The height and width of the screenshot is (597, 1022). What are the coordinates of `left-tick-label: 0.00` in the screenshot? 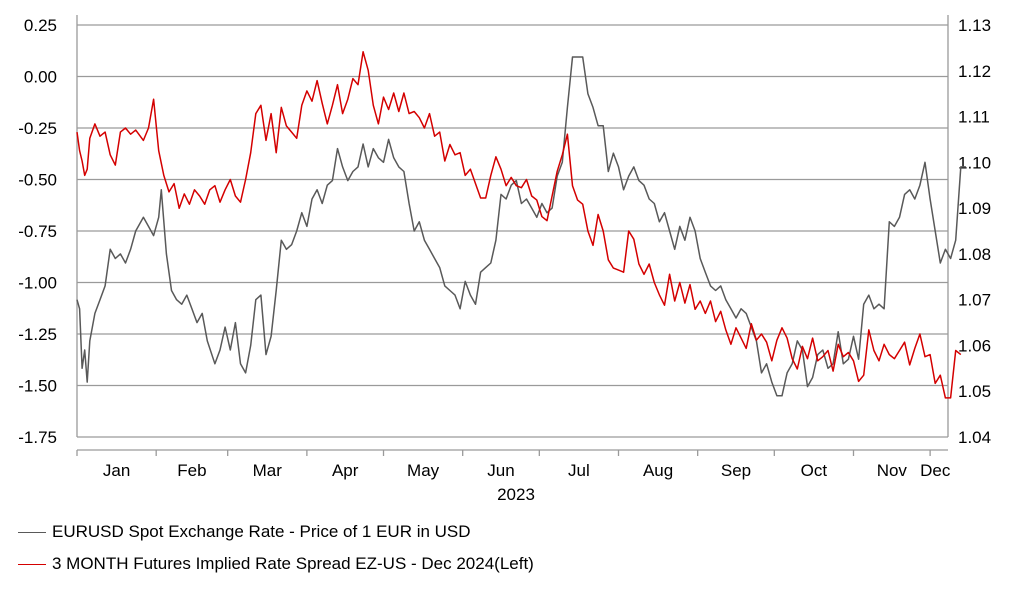 It's located at (40, 77).